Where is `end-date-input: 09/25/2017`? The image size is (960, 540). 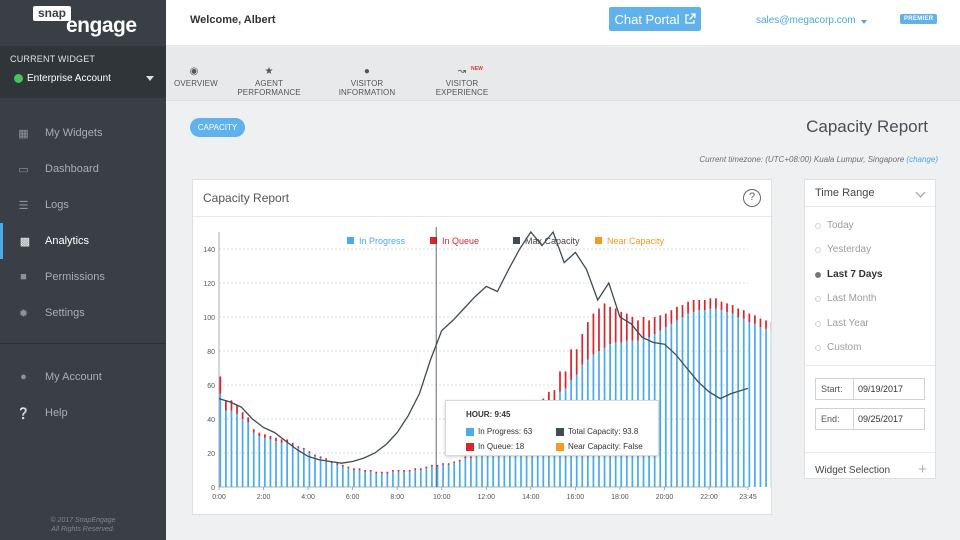
end-date-input: 09/25/2017 is located at coordinates (889, 419).